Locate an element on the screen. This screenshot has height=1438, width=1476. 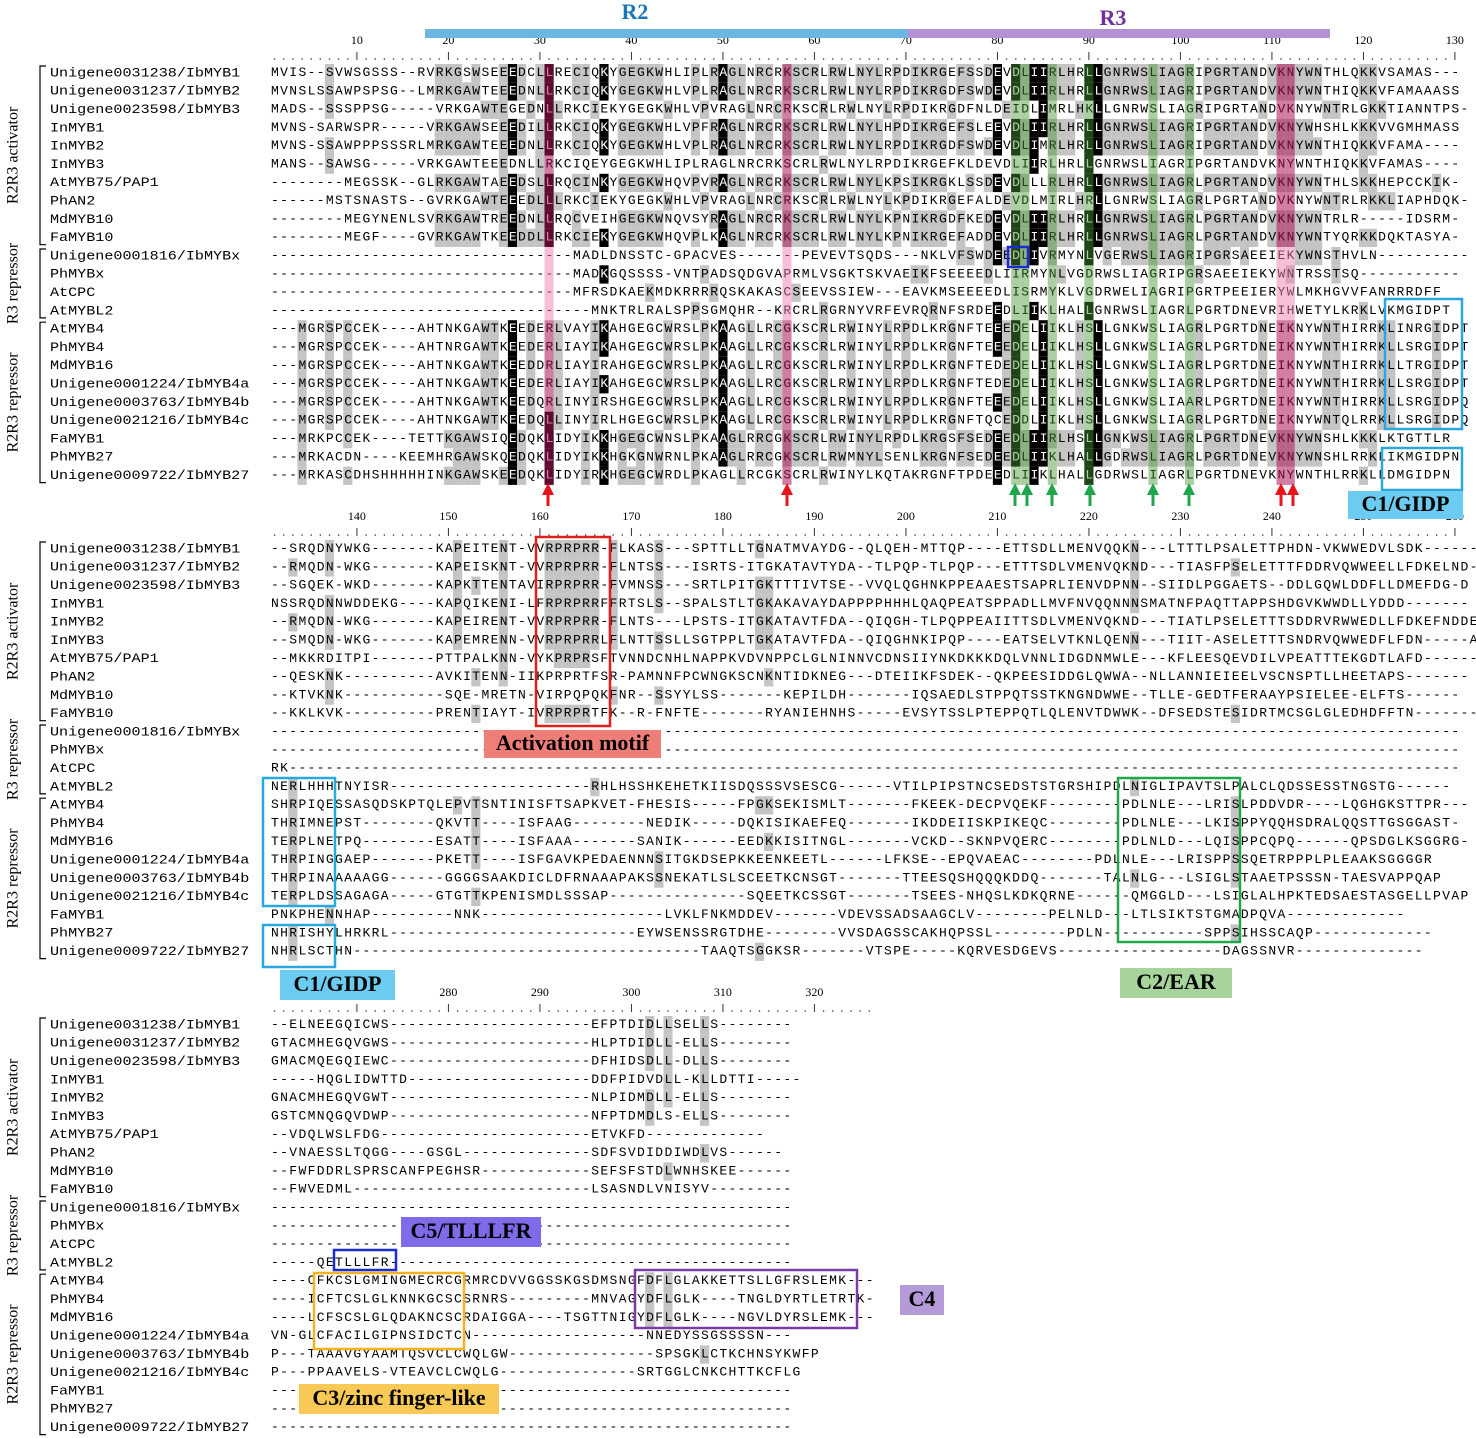
sequence-name: PhMYB27 is located at coordinates (81, 933).